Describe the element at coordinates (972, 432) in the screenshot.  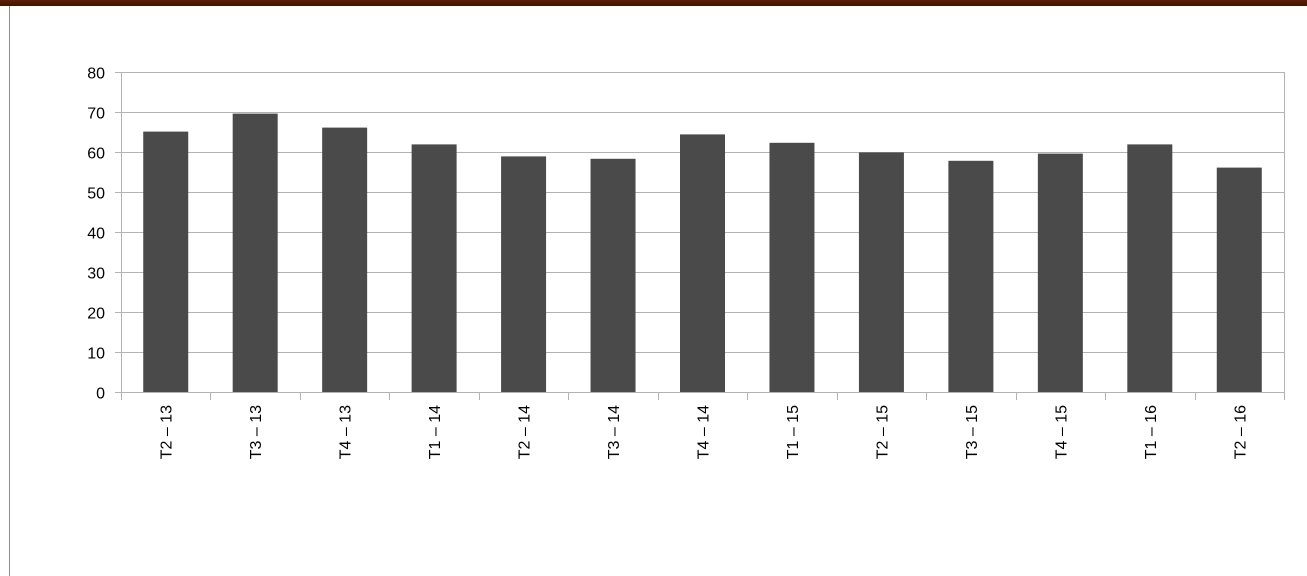
I see `x-tick-label: T3 – 15` at that location.